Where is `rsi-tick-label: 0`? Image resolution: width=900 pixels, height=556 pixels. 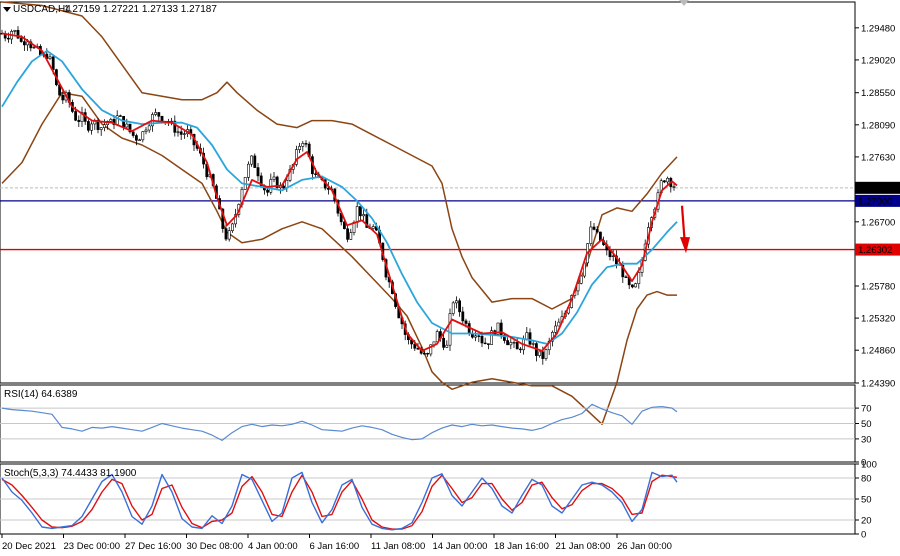
rsi-tick-label: 0 is located at coordinates (863, 463).